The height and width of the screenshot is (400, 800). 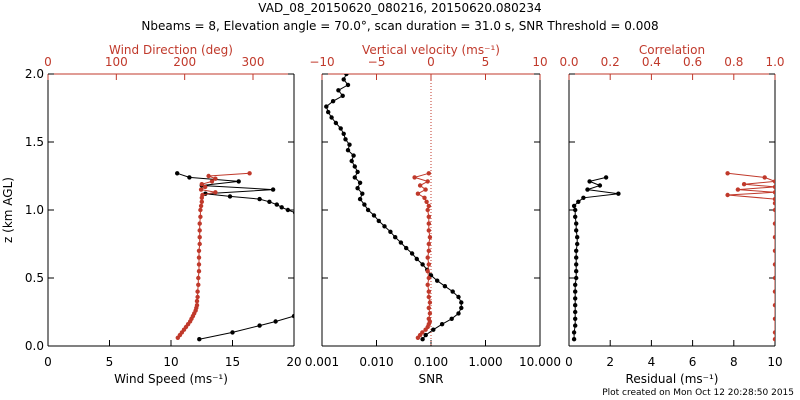 I want to click on bottom-tick-label: 15, so click(x=232, y=362).